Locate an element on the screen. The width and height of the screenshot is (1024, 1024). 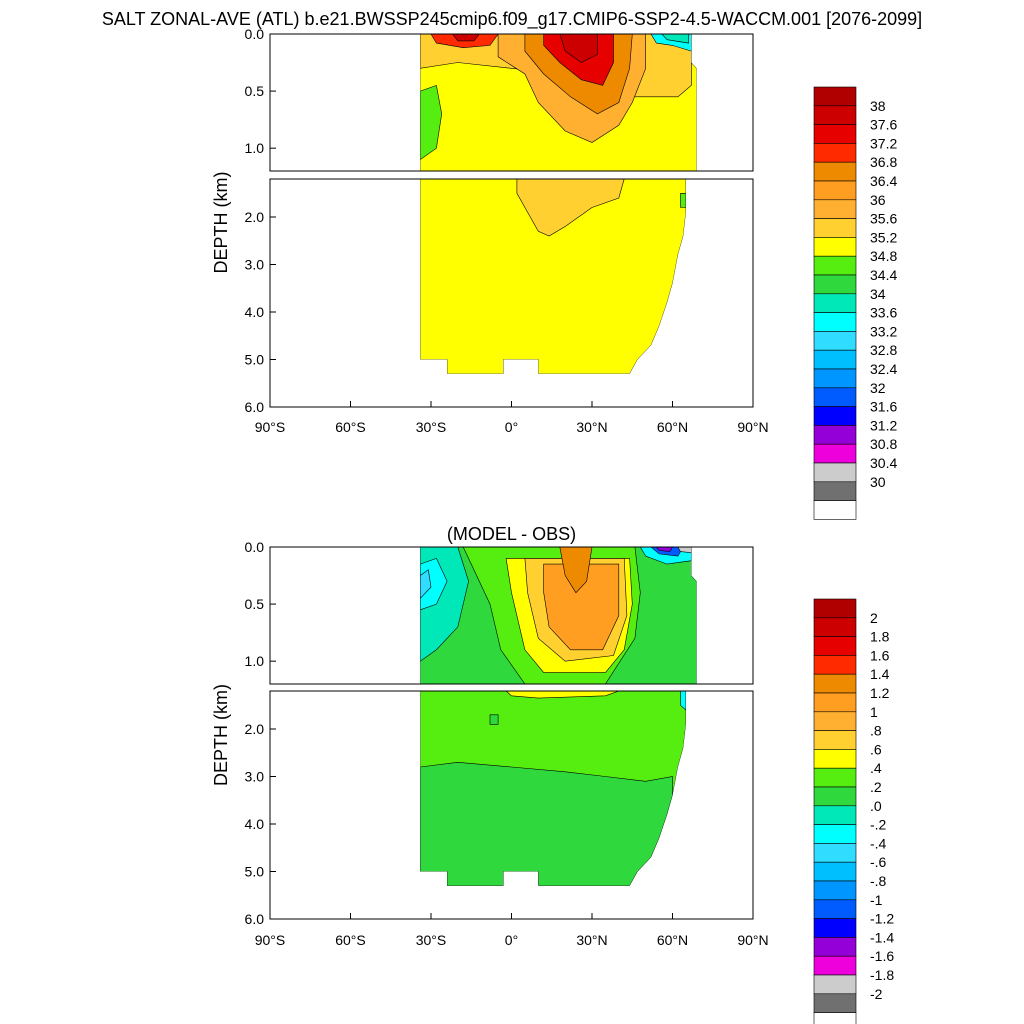
upper-field is located at coordinates (558, 102).